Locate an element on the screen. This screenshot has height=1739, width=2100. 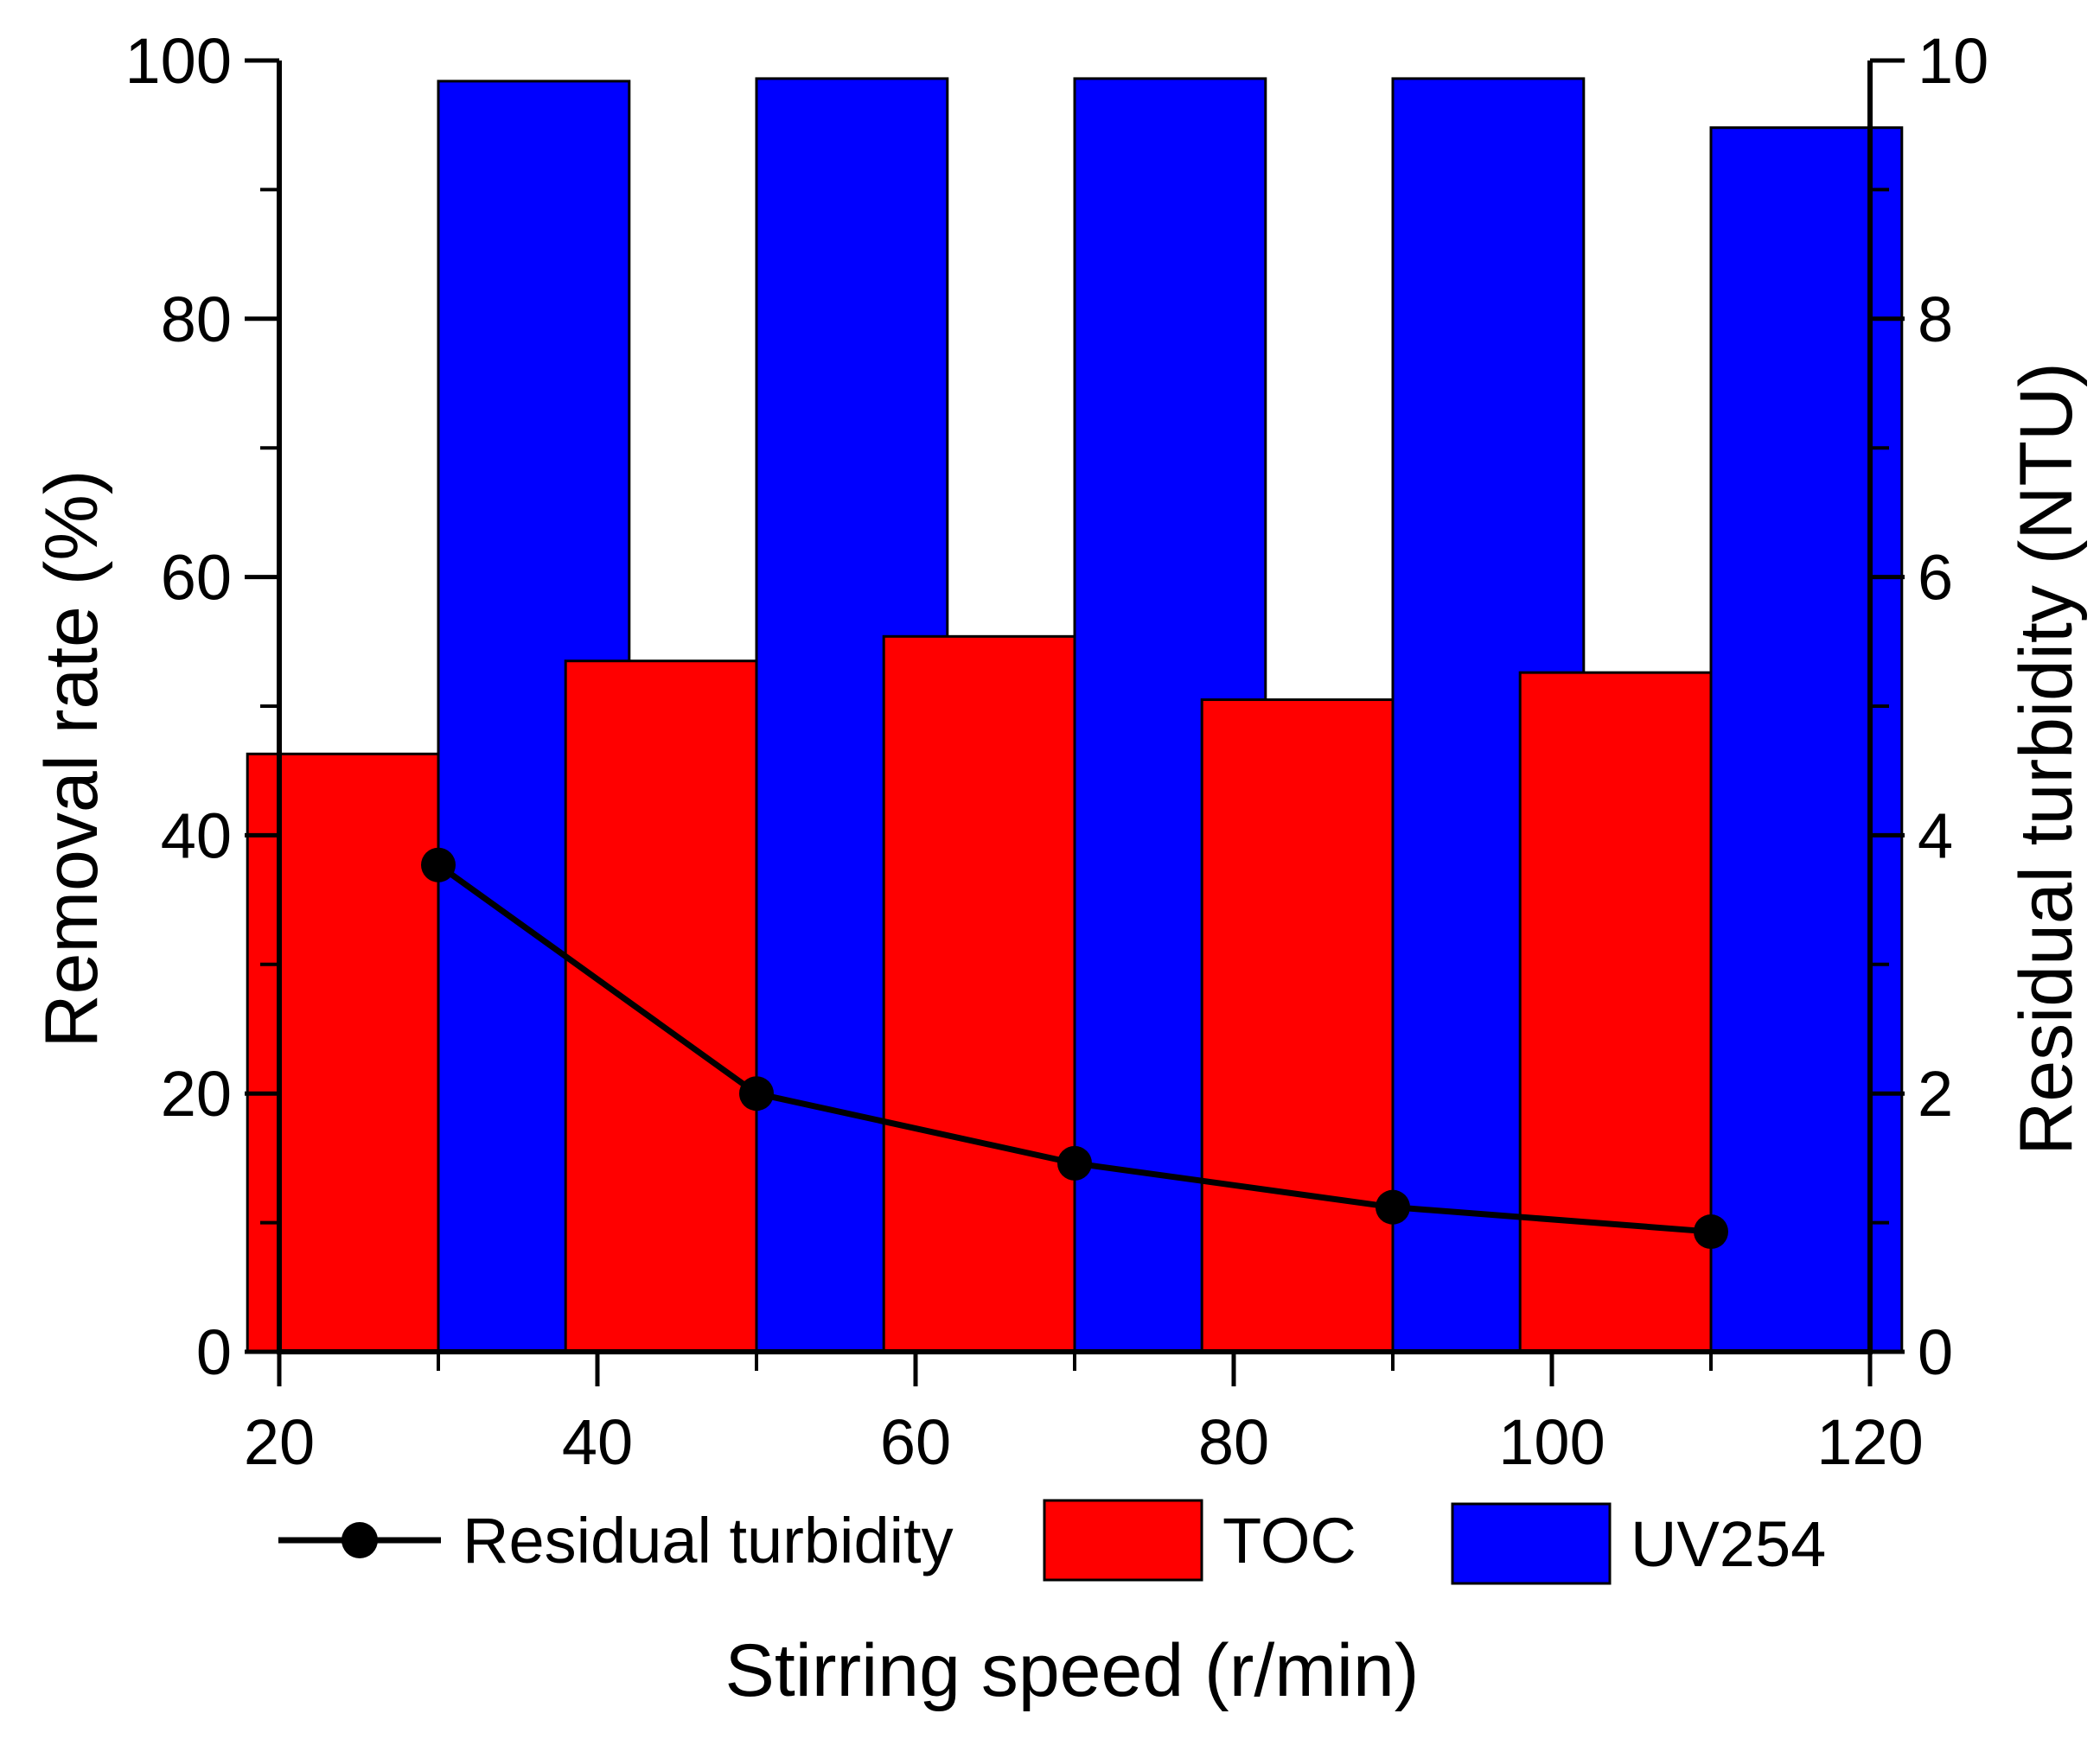
x-tick-label: 120 is located at coordinates (1869, 1442).